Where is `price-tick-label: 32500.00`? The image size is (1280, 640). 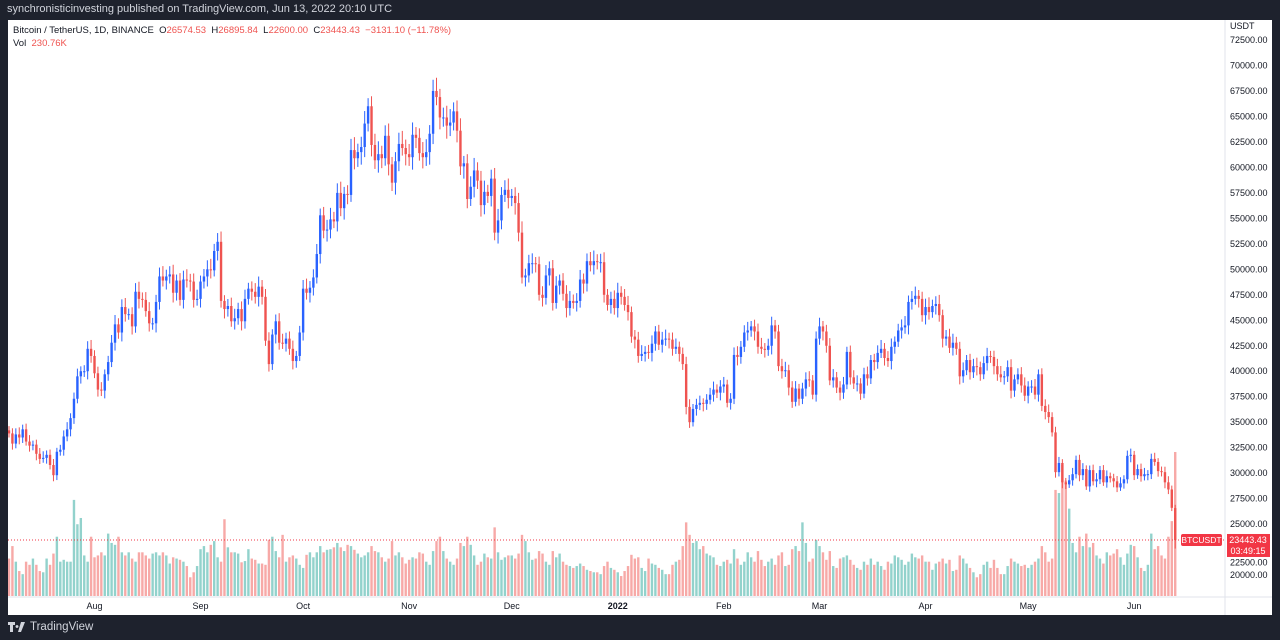 price-tick-label: 32500.00 is located at coordinates (1249, 448).